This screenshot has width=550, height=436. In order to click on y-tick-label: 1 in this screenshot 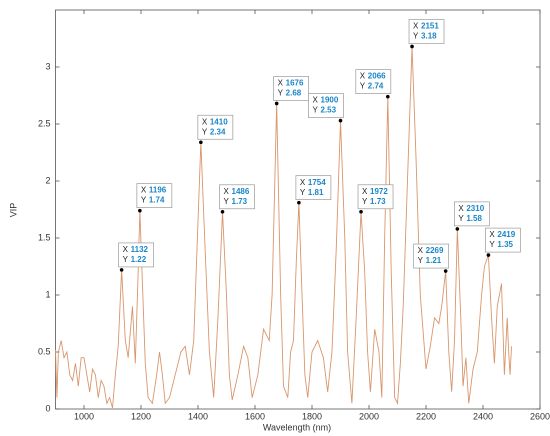, I will do `click(47, 294)`.